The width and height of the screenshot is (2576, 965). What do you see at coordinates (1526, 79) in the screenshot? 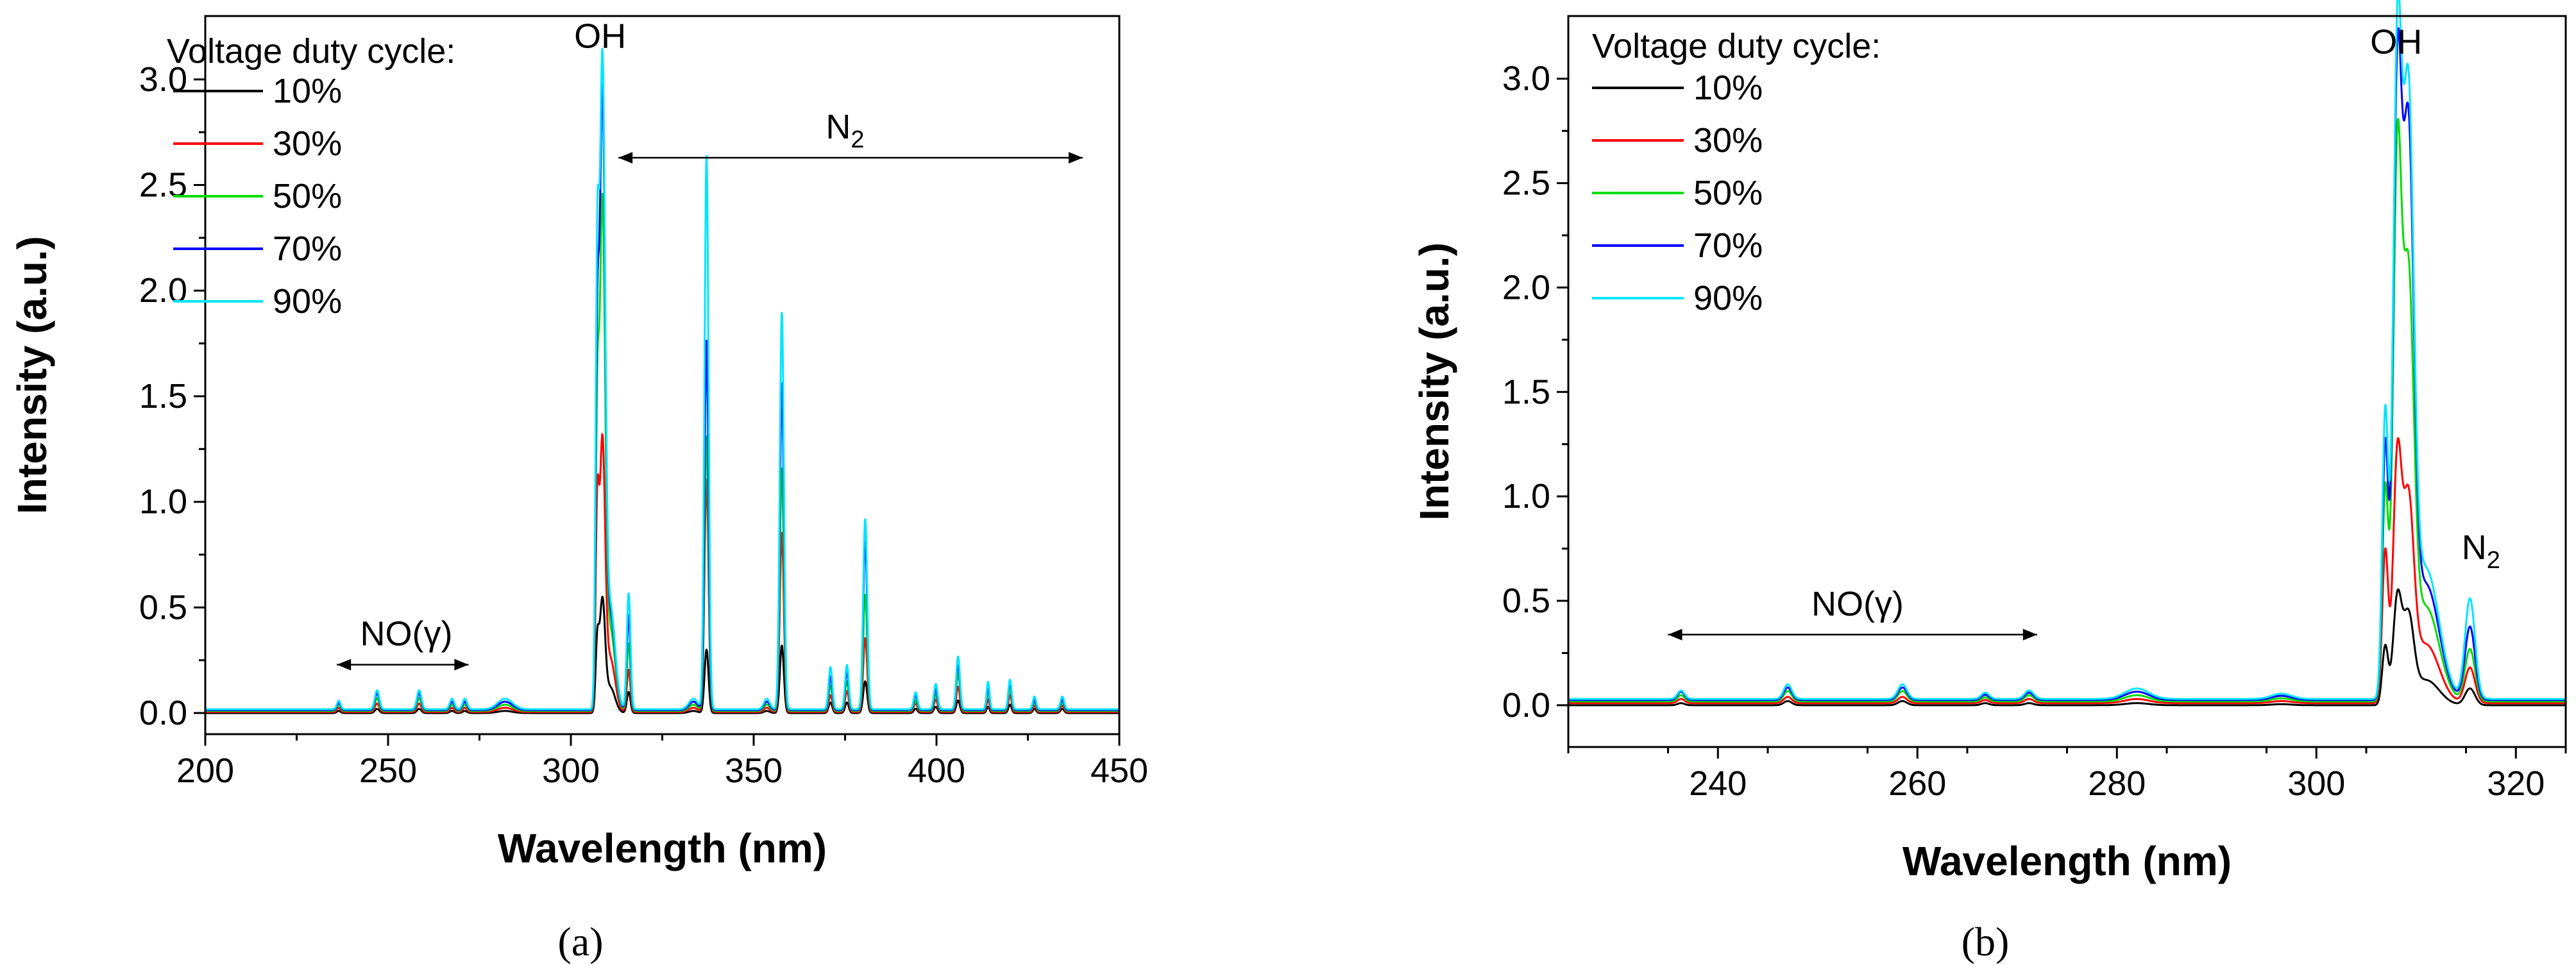
I see `y-tick-label: 3.0` at bounding box center [1526, 79].